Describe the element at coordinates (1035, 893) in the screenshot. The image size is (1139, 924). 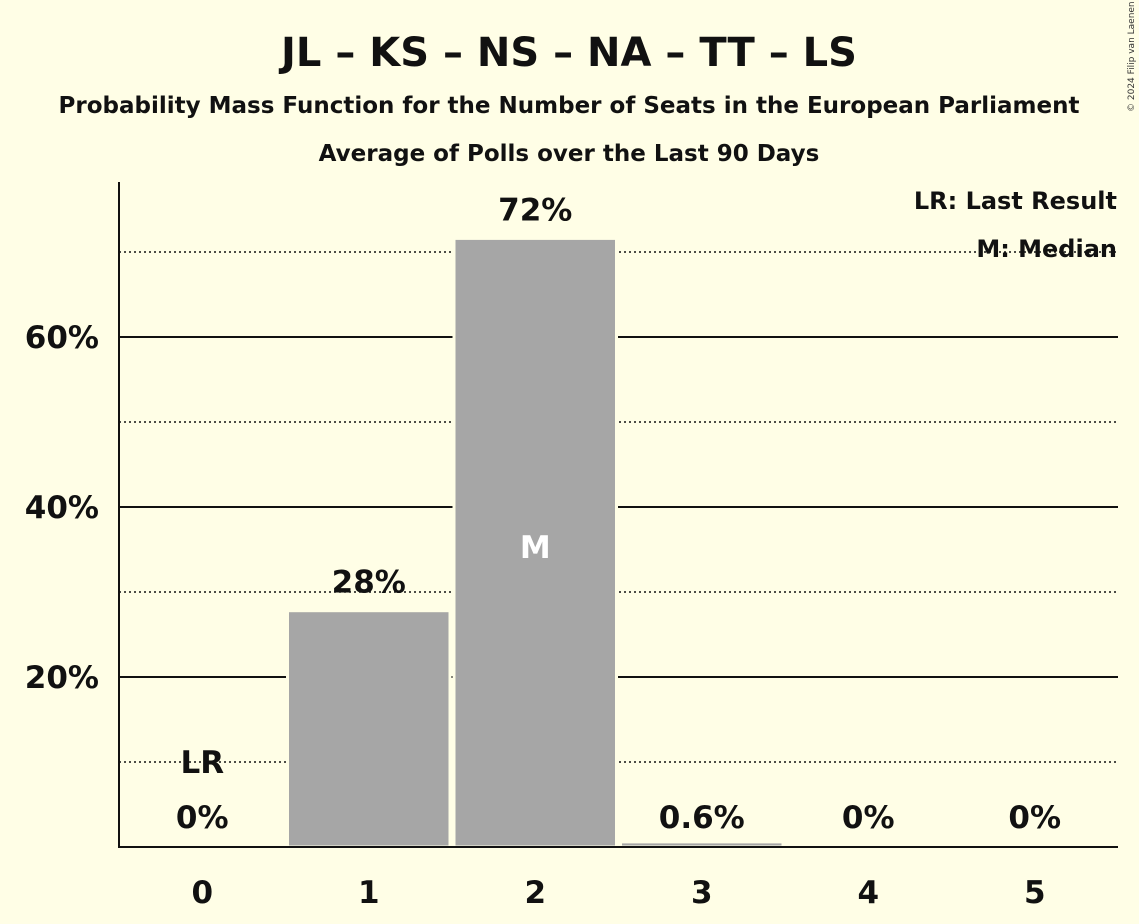
I see `x-tick-label: 5` at that location.